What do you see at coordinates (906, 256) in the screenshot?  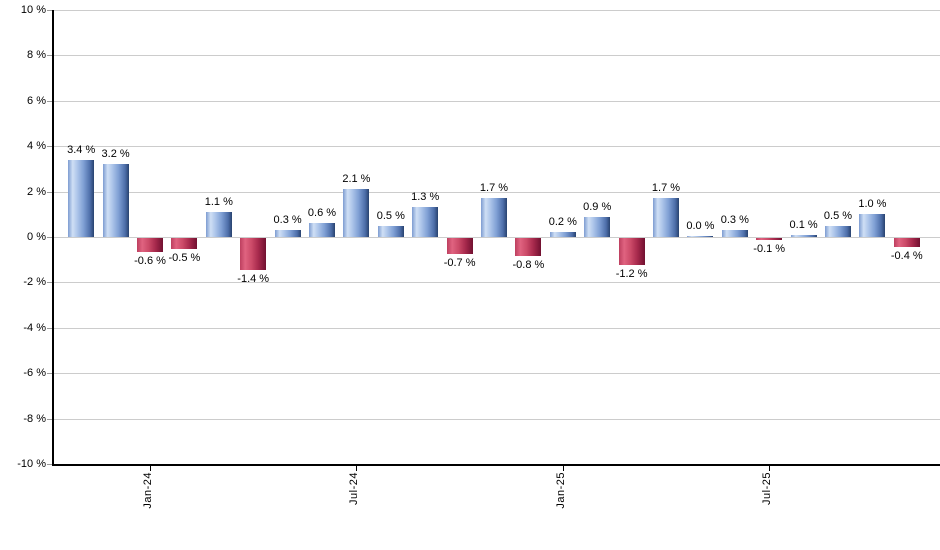 I see `bar-value-label: -0.4 %` at bounding box center [906, 256].